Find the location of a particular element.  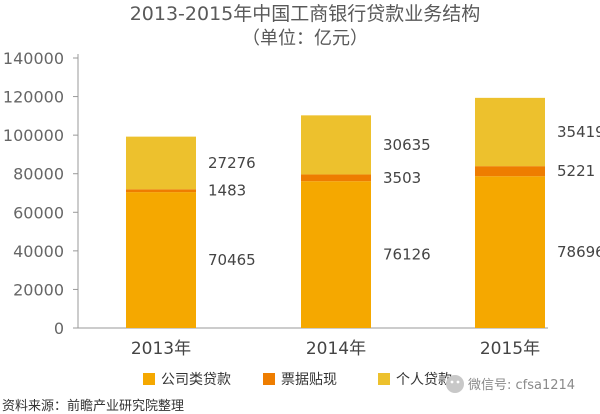

wechat-icon-eye-right is located at coordinates (458, 382).